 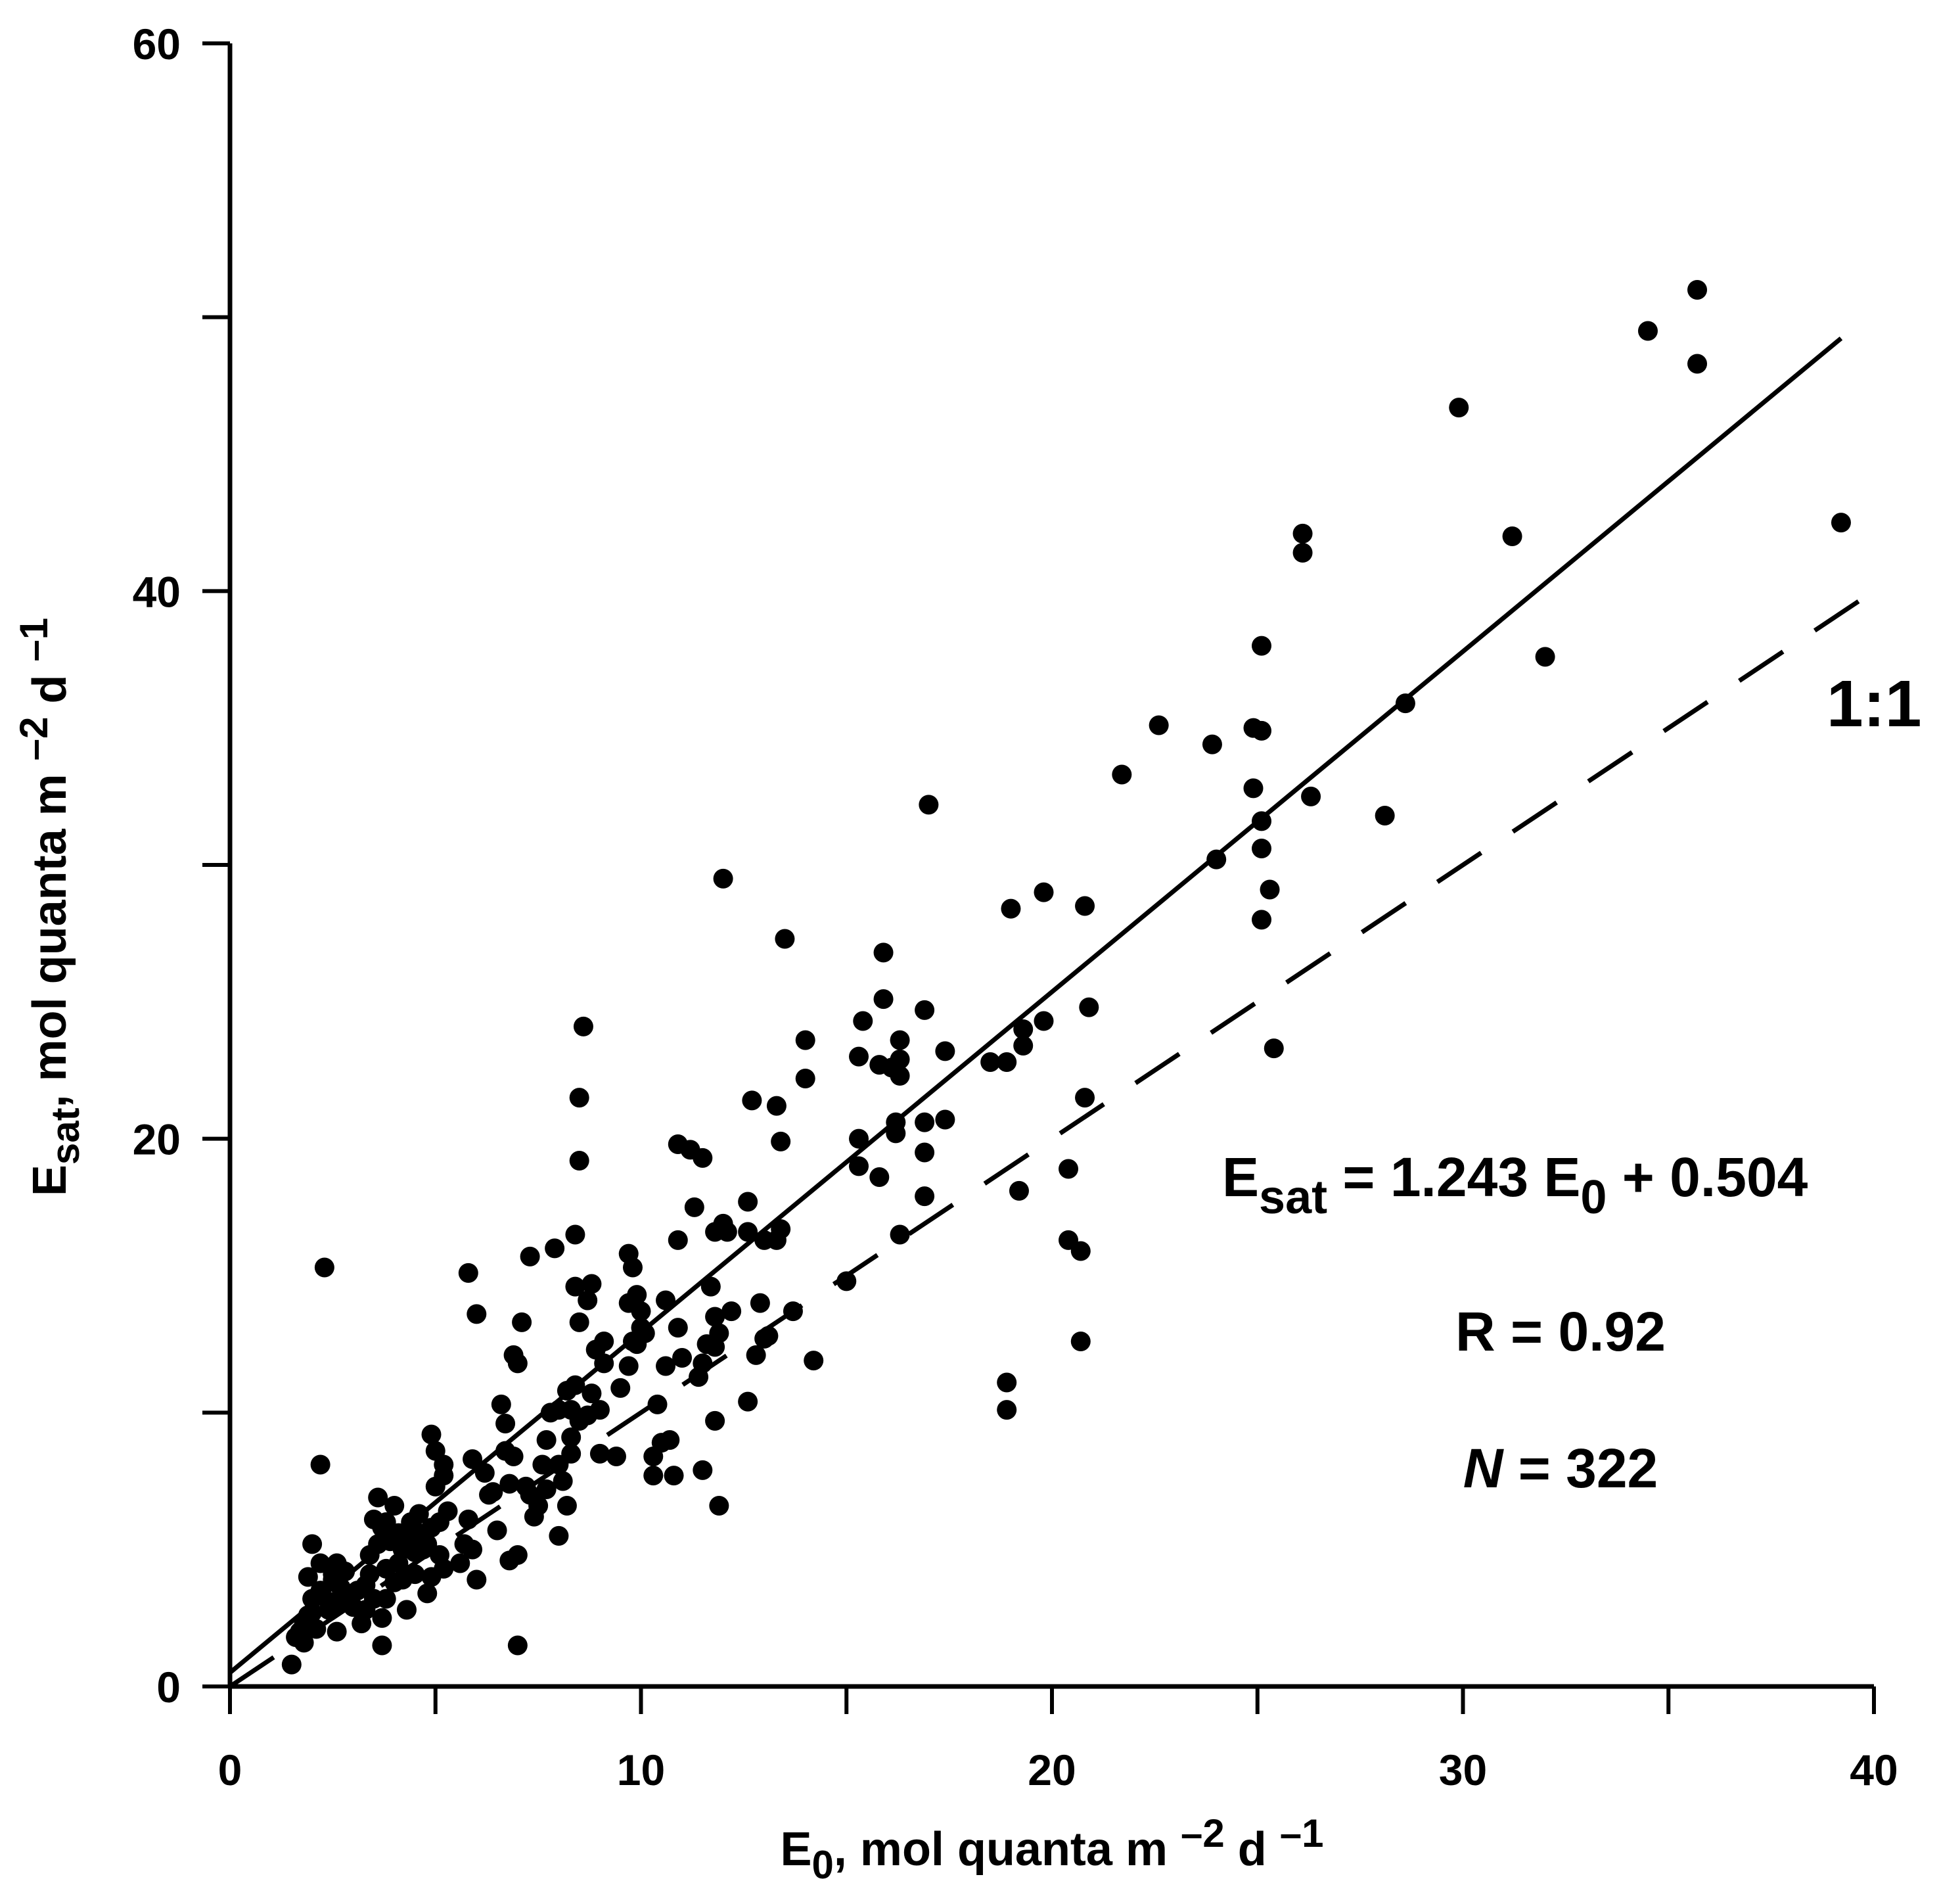 What do you see at coordinates (1252, 1849) in the screenshot?
I see `x-label-mid: d` at bounding box center [1252, 1849].